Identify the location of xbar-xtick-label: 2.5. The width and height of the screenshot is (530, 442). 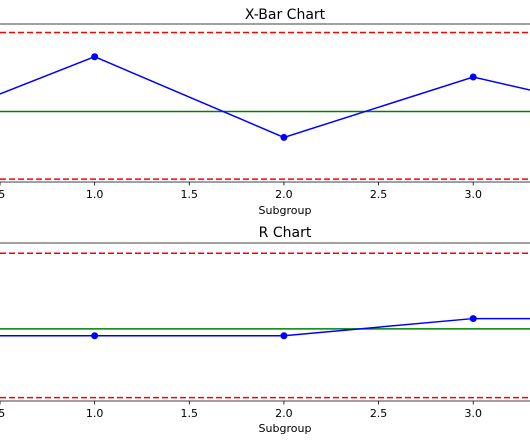
(379, 194).